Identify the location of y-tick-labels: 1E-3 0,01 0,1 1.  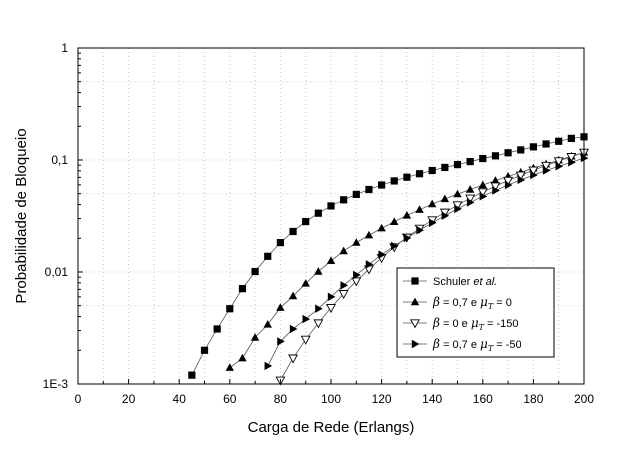
(56, 216).